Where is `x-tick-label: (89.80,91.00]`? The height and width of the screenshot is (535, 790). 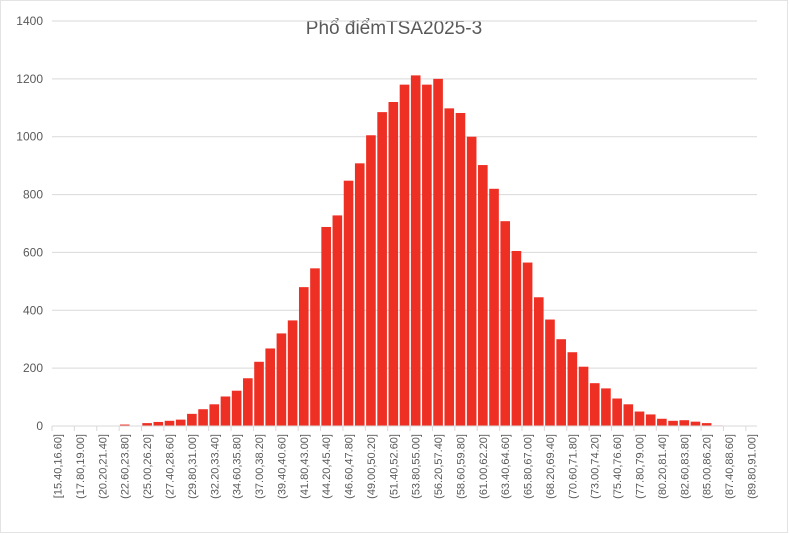 x-tick-label: (89.80,91.00] is located at coordinates (752, 466).